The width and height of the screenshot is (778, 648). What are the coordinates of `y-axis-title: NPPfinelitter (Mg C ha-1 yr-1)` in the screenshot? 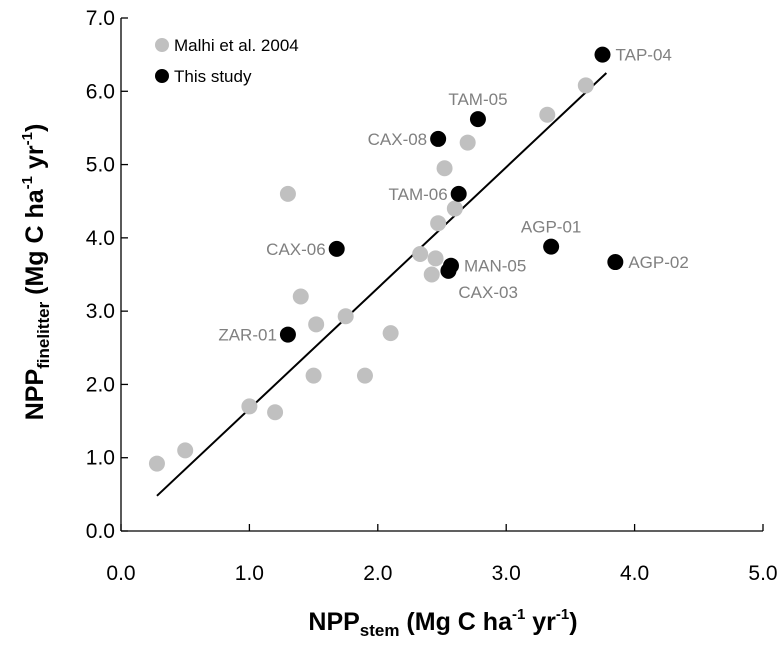 It's located at (36, 272).